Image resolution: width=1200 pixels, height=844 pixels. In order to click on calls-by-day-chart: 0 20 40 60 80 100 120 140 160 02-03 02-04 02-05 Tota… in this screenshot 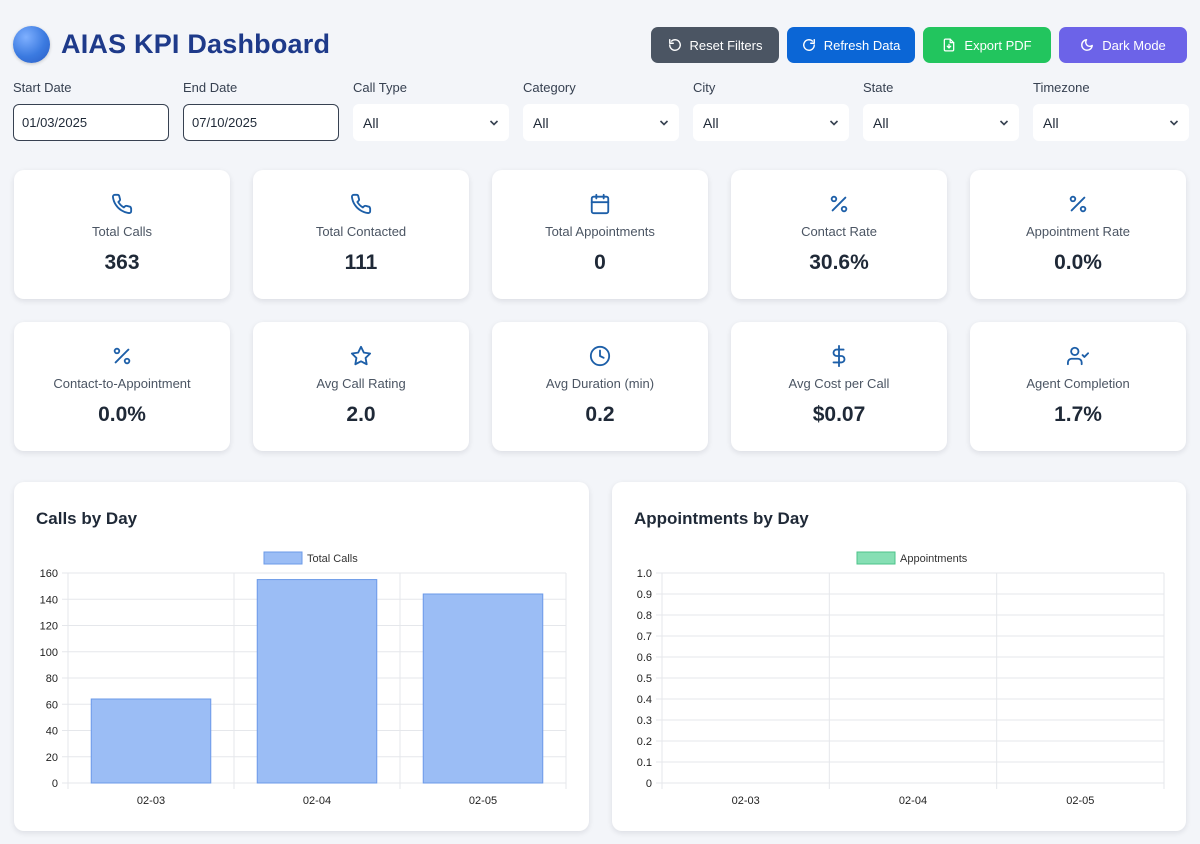, I will do `click(303, 679)`.